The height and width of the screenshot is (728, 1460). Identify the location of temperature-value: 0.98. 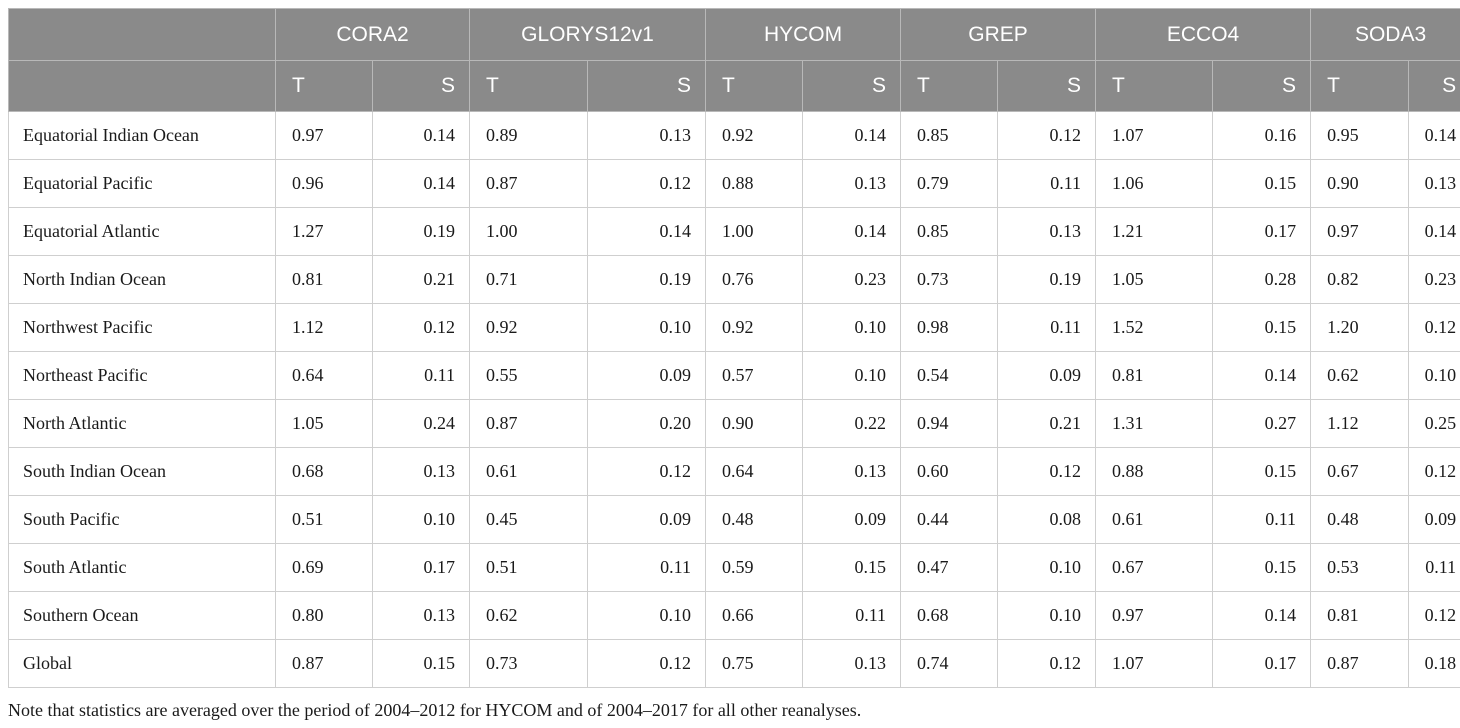
(949, 327).